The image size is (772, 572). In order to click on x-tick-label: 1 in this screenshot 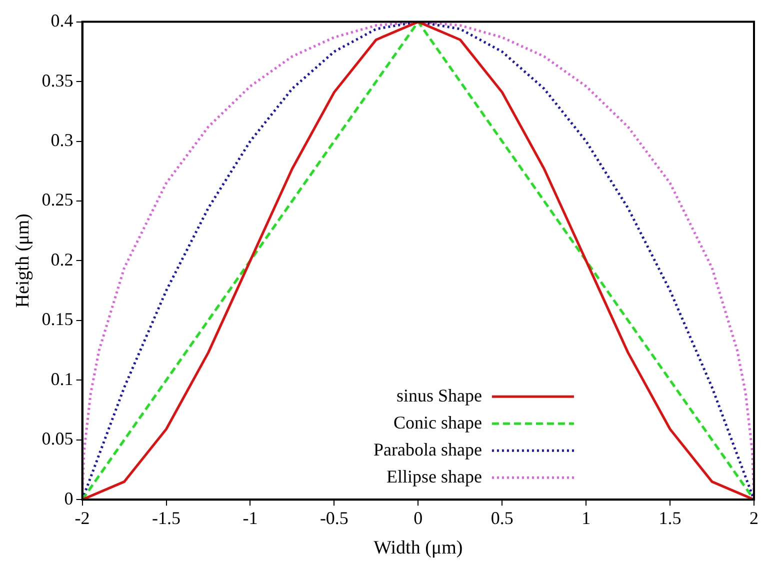, I will do `click(586, 518)`.